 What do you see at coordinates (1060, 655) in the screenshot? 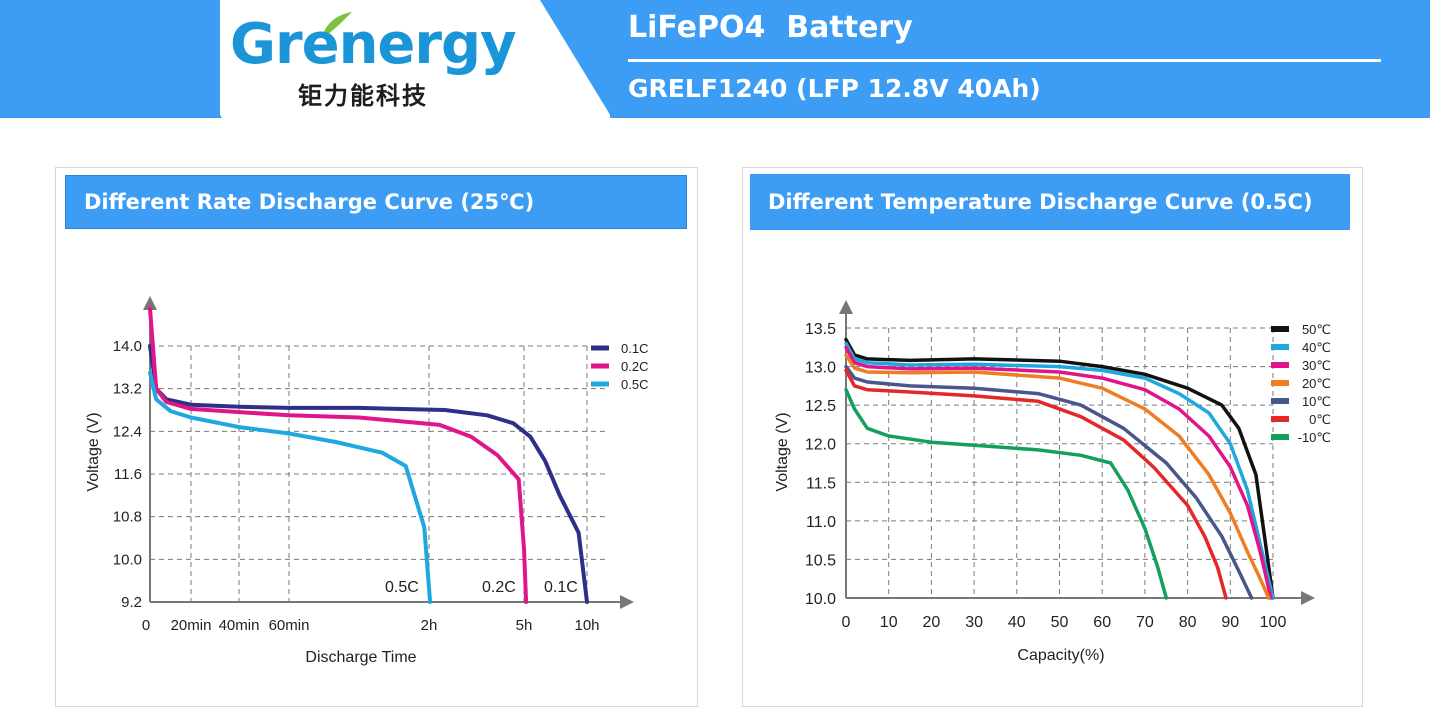
I see `x-axis-label: Capacity(%)` at bounding box center [1060, 655].